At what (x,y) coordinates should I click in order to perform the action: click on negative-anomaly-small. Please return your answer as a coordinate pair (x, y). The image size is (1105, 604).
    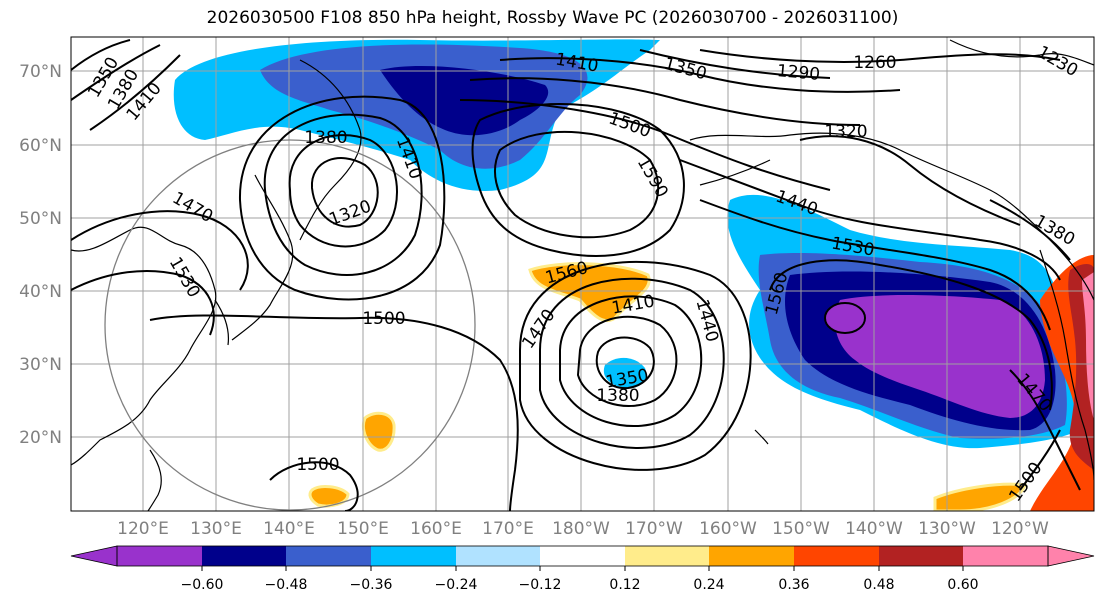
    Looking at the image, I should click on (625, 373).